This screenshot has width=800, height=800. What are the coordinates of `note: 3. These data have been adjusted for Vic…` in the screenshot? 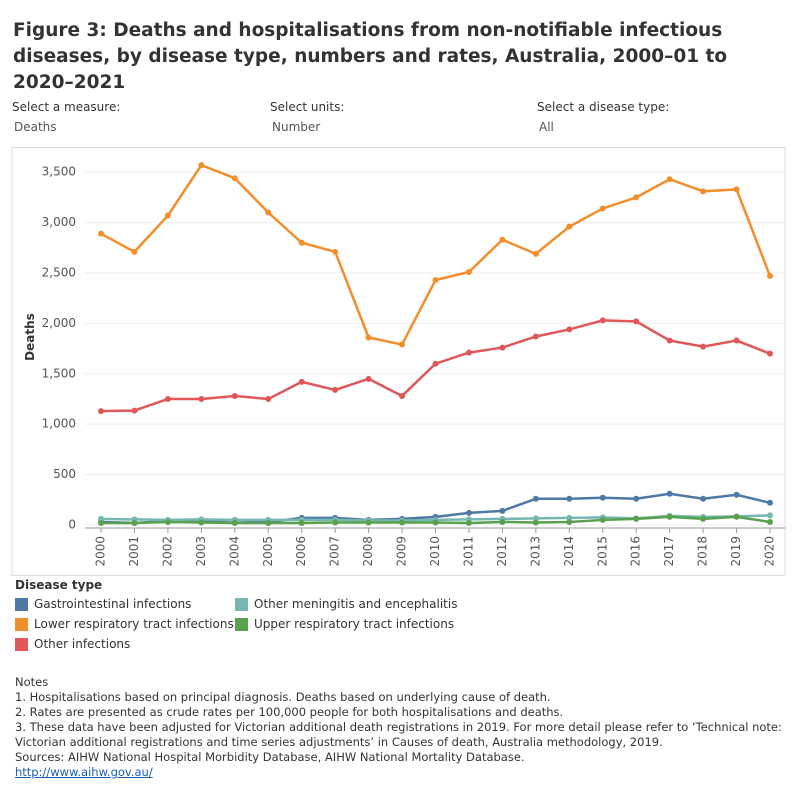 It's located at (398, 734).